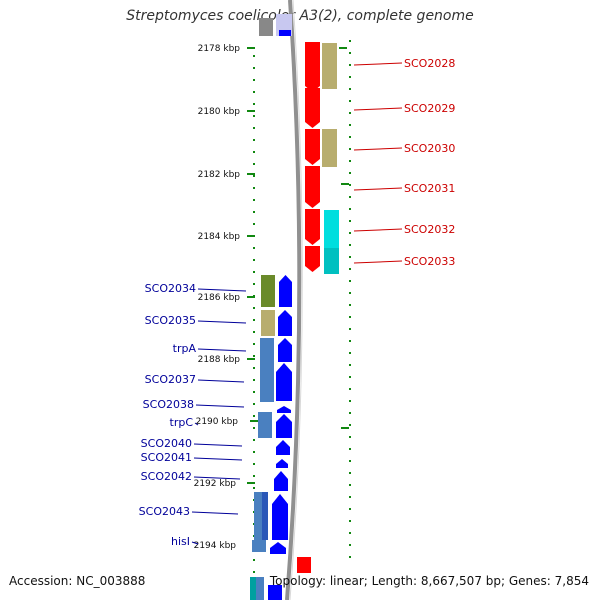 This screenshot has width=600, height=600. Describe the element at coordinates (329, 66) in the screenshot. I see `forward-gene-annotation-bar` at that location.